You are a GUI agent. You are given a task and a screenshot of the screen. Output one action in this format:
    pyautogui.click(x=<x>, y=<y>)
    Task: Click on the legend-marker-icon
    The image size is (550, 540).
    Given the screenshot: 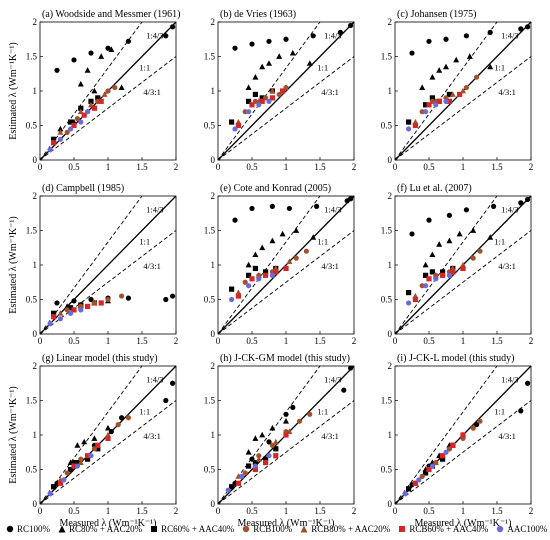 What is the action you would take?
    pyautogui.click(x=402, y=529)
    